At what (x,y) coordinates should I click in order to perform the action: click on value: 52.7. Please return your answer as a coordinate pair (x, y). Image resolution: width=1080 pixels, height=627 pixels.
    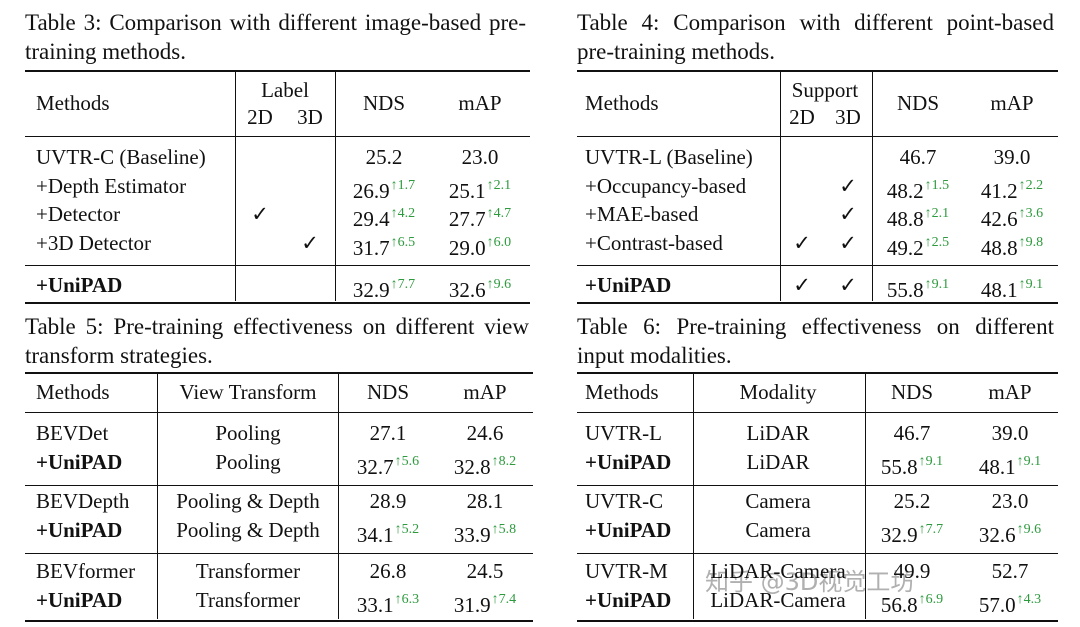
    Looking at the image, I should click on (1010, 571).